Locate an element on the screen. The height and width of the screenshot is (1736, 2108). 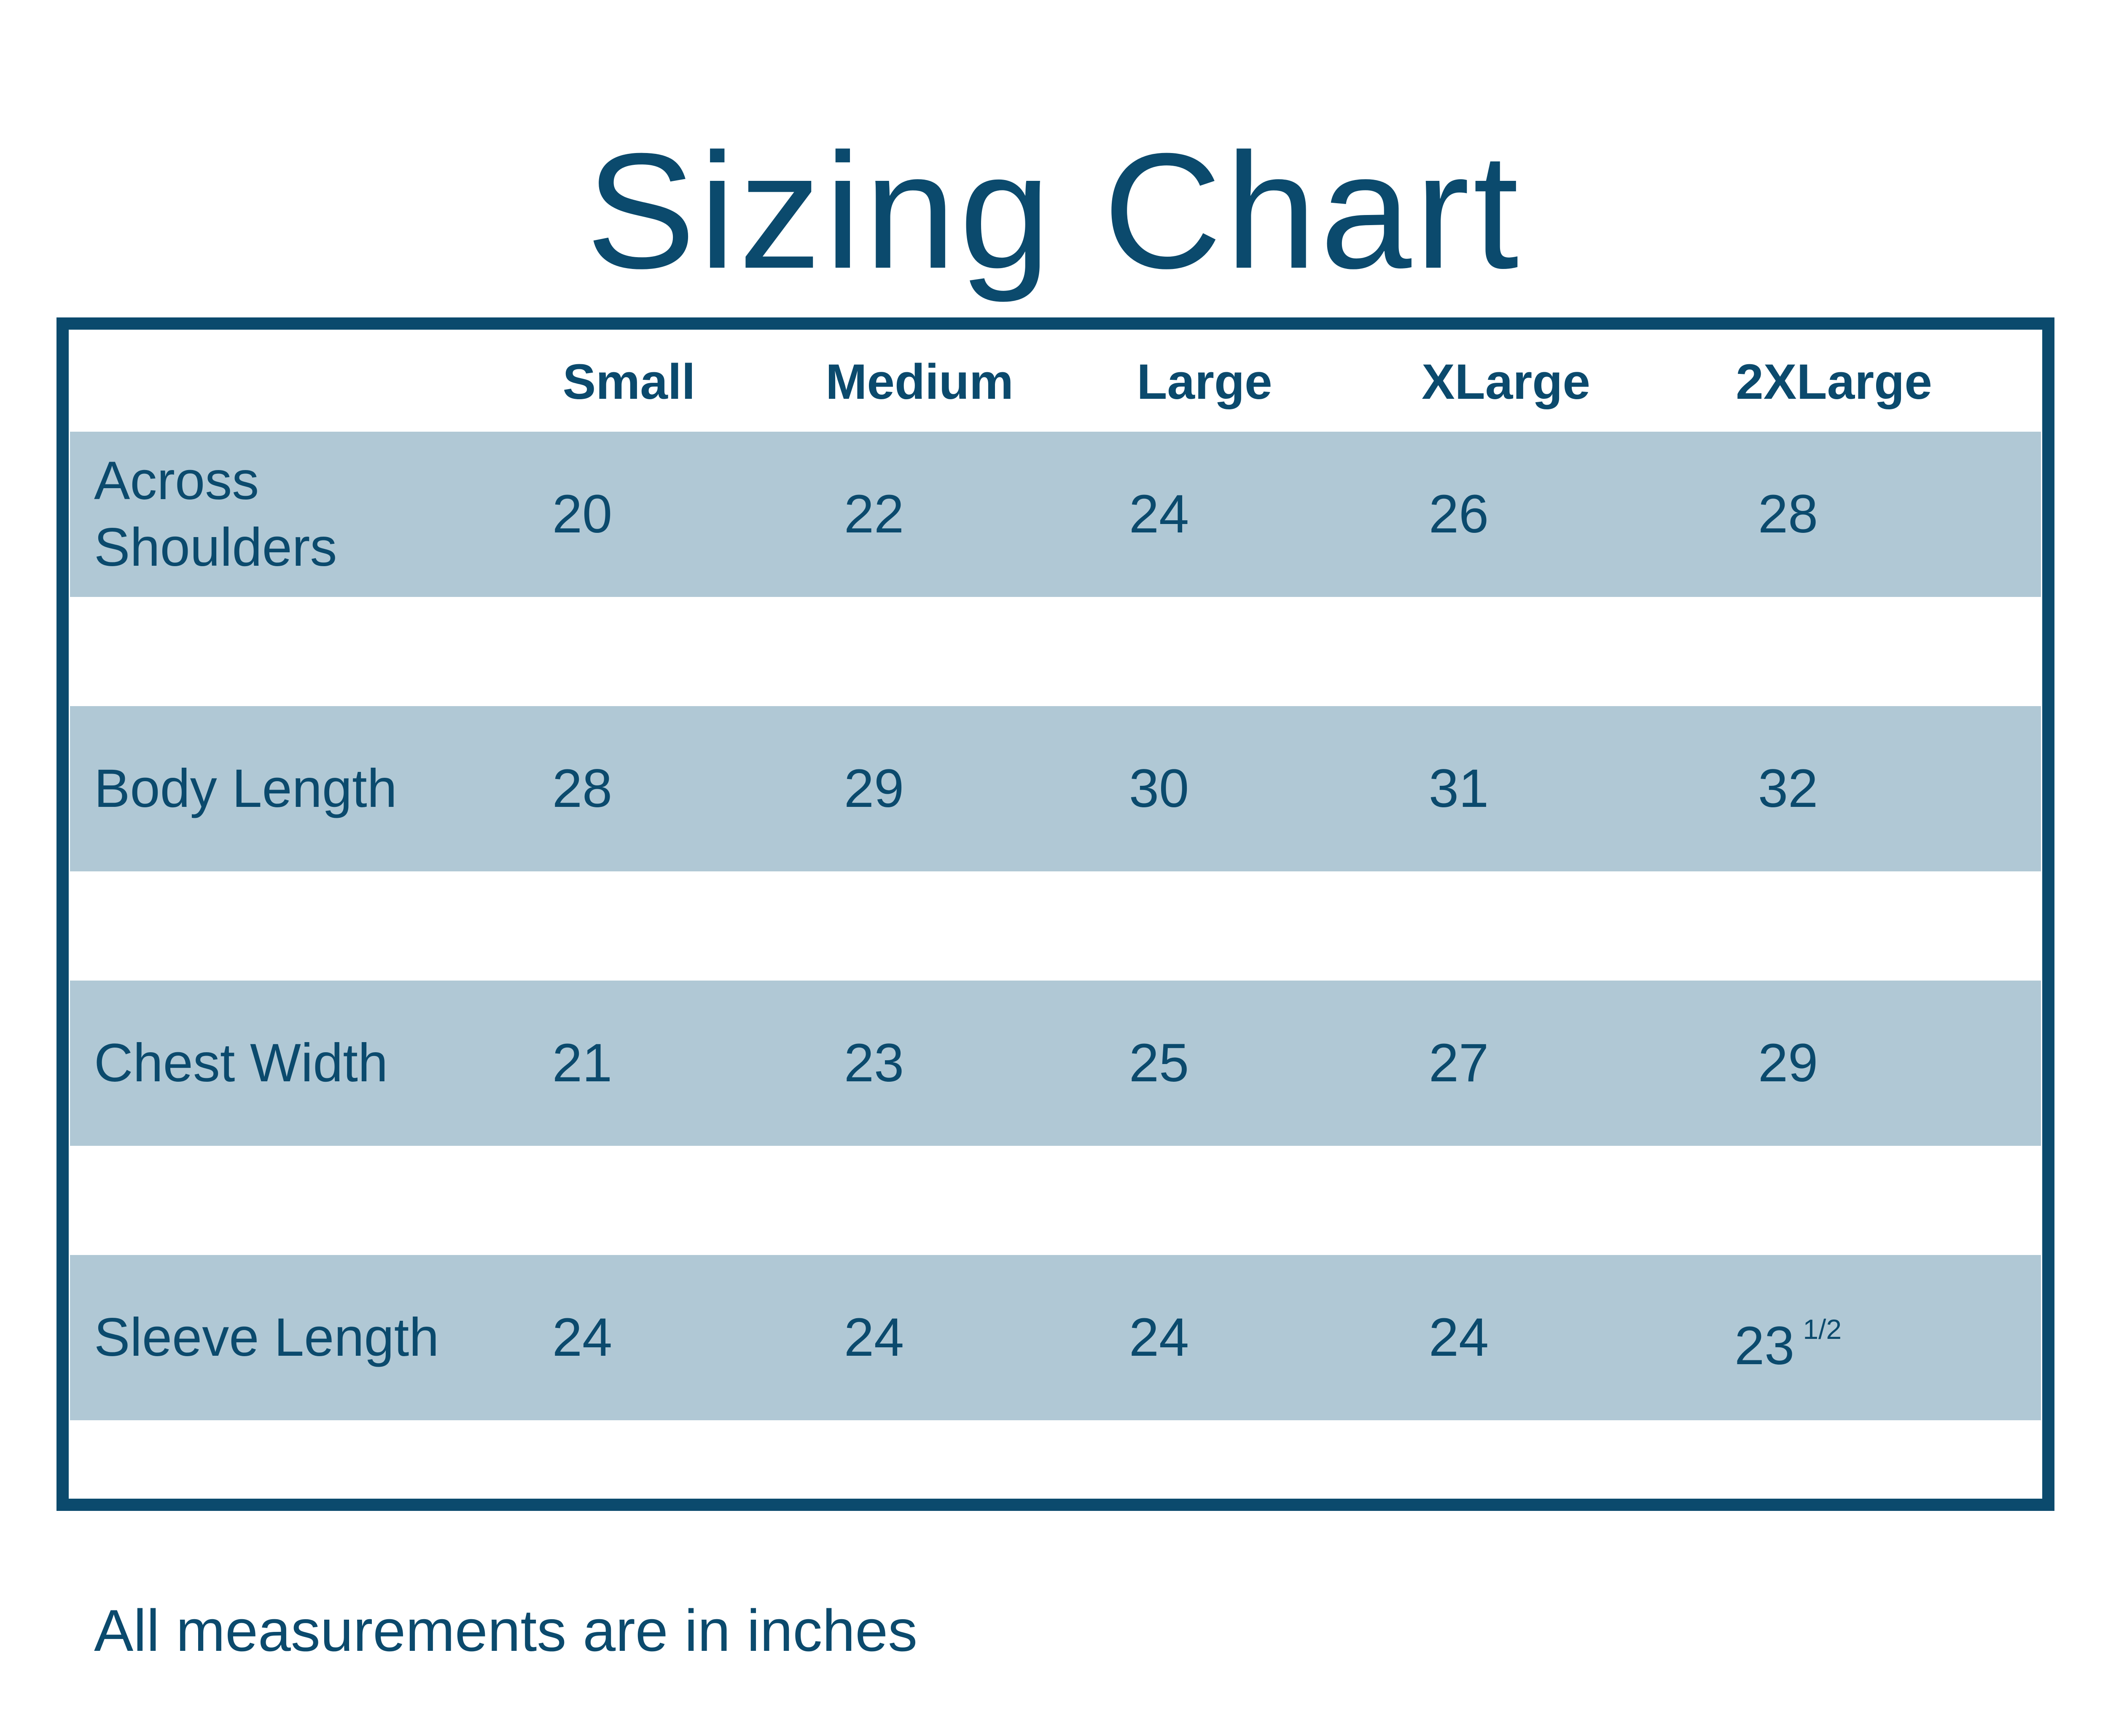
cell: 22 is located at coordinates (874, 514).